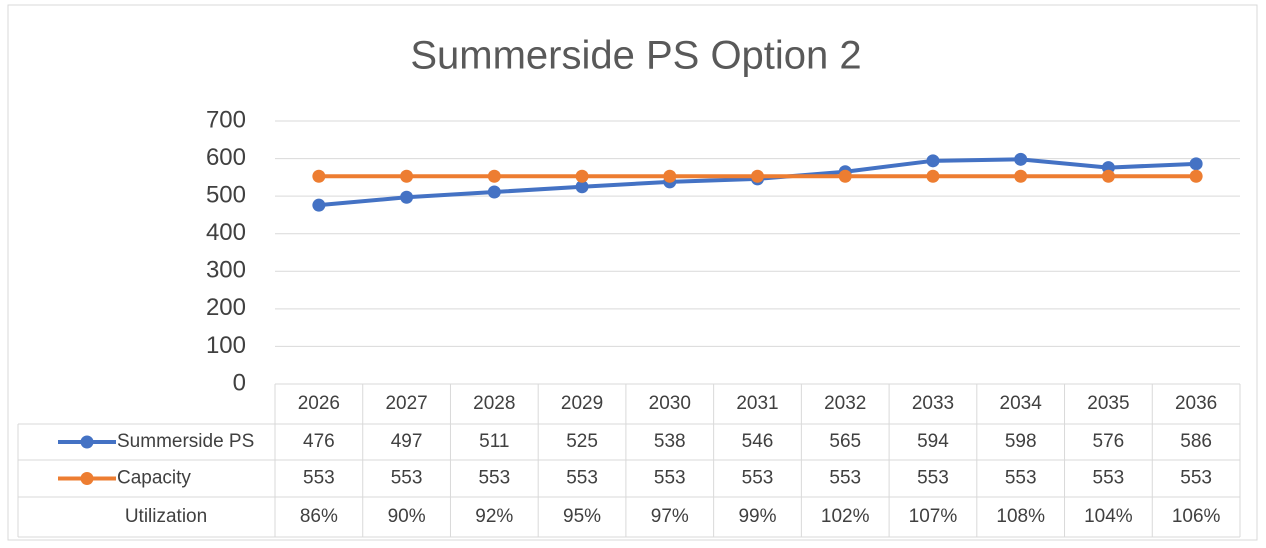  Describe the element at coordinates (1021, 441) in the screenshot. I see `table-cell: 598` at that location.